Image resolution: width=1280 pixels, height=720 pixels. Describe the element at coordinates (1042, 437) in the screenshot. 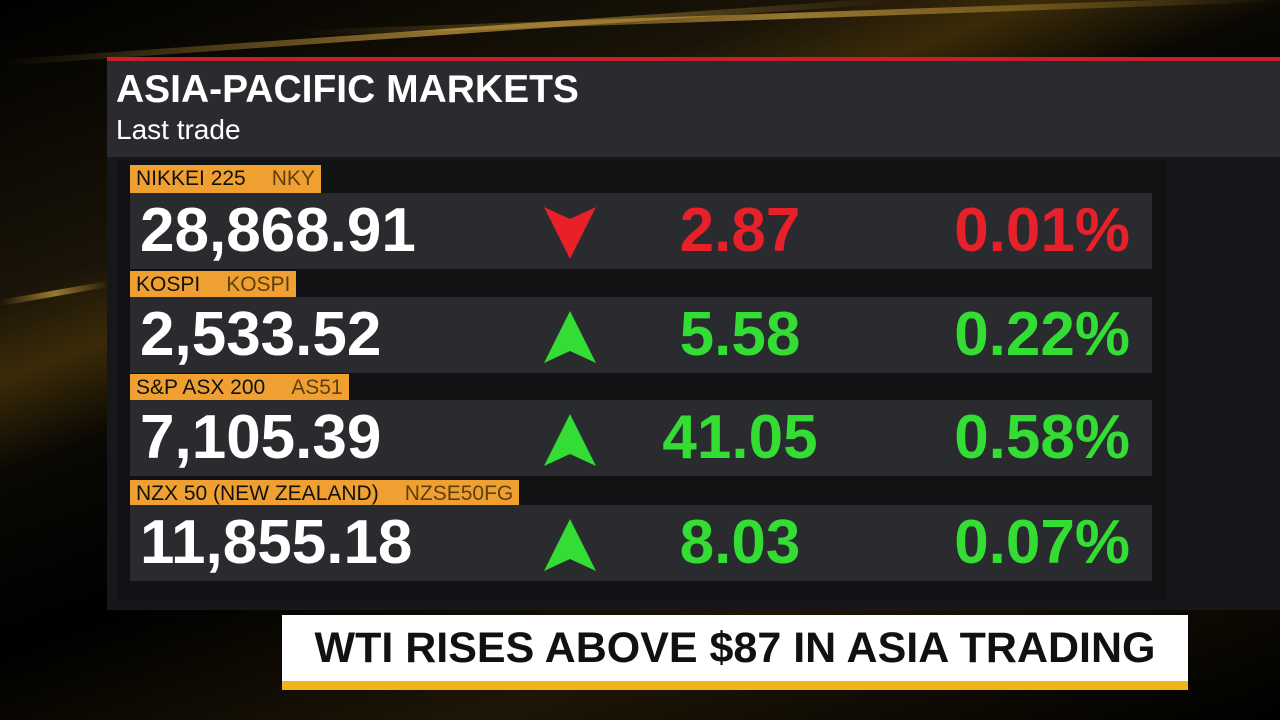

I see `percent-change: 0.58%` at that location.